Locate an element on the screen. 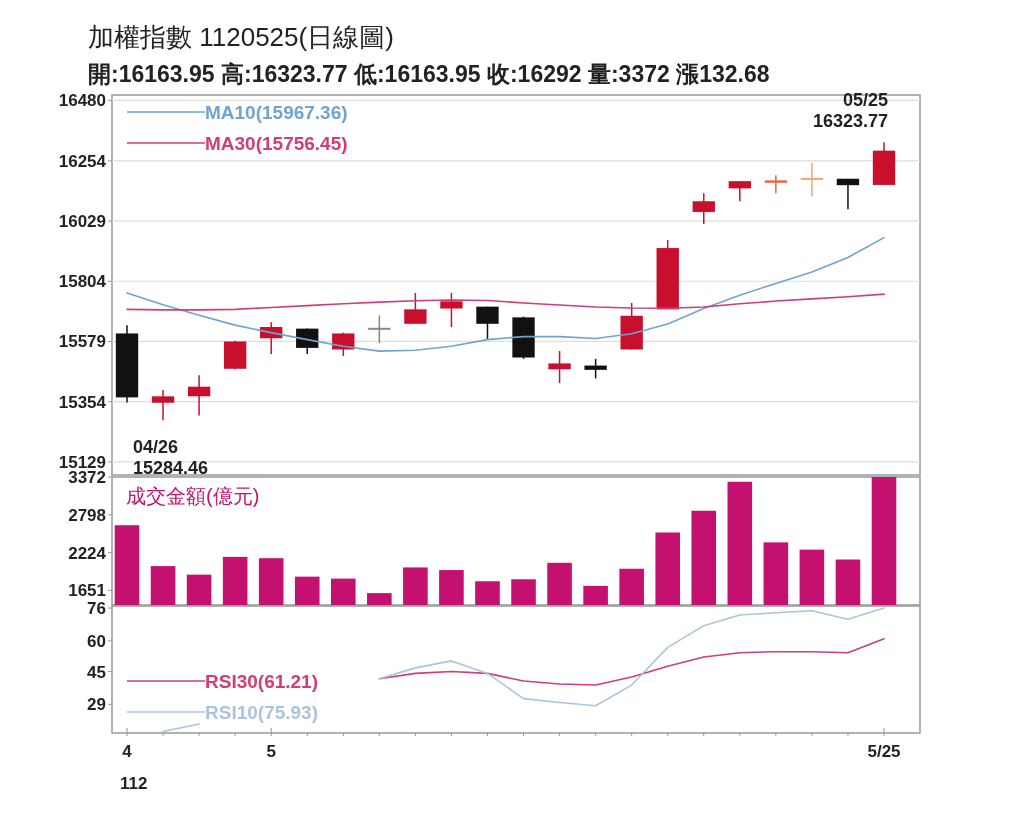 The width and height of the screenshot is (1024, 826). text: 112 is located at coordinates (134, 783).